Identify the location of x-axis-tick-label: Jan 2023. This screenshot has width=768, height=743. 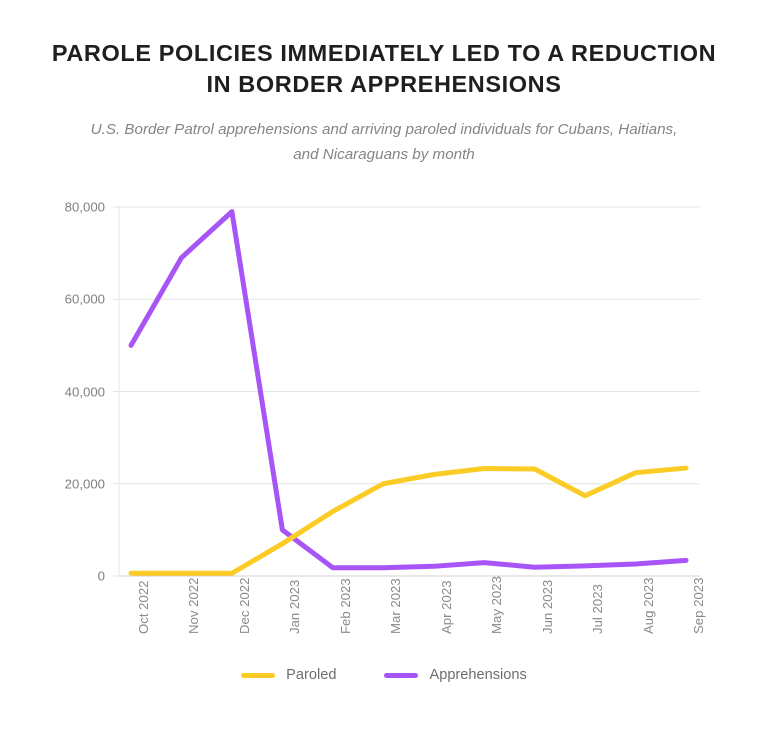
(295, 606).